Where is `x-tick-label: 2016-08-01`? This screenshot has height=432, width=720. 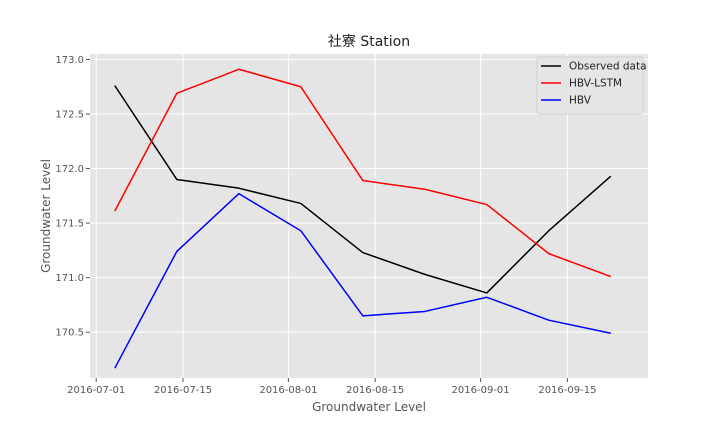 x-tick-label: 2016-08-01 is located at coordinates (288, 390).